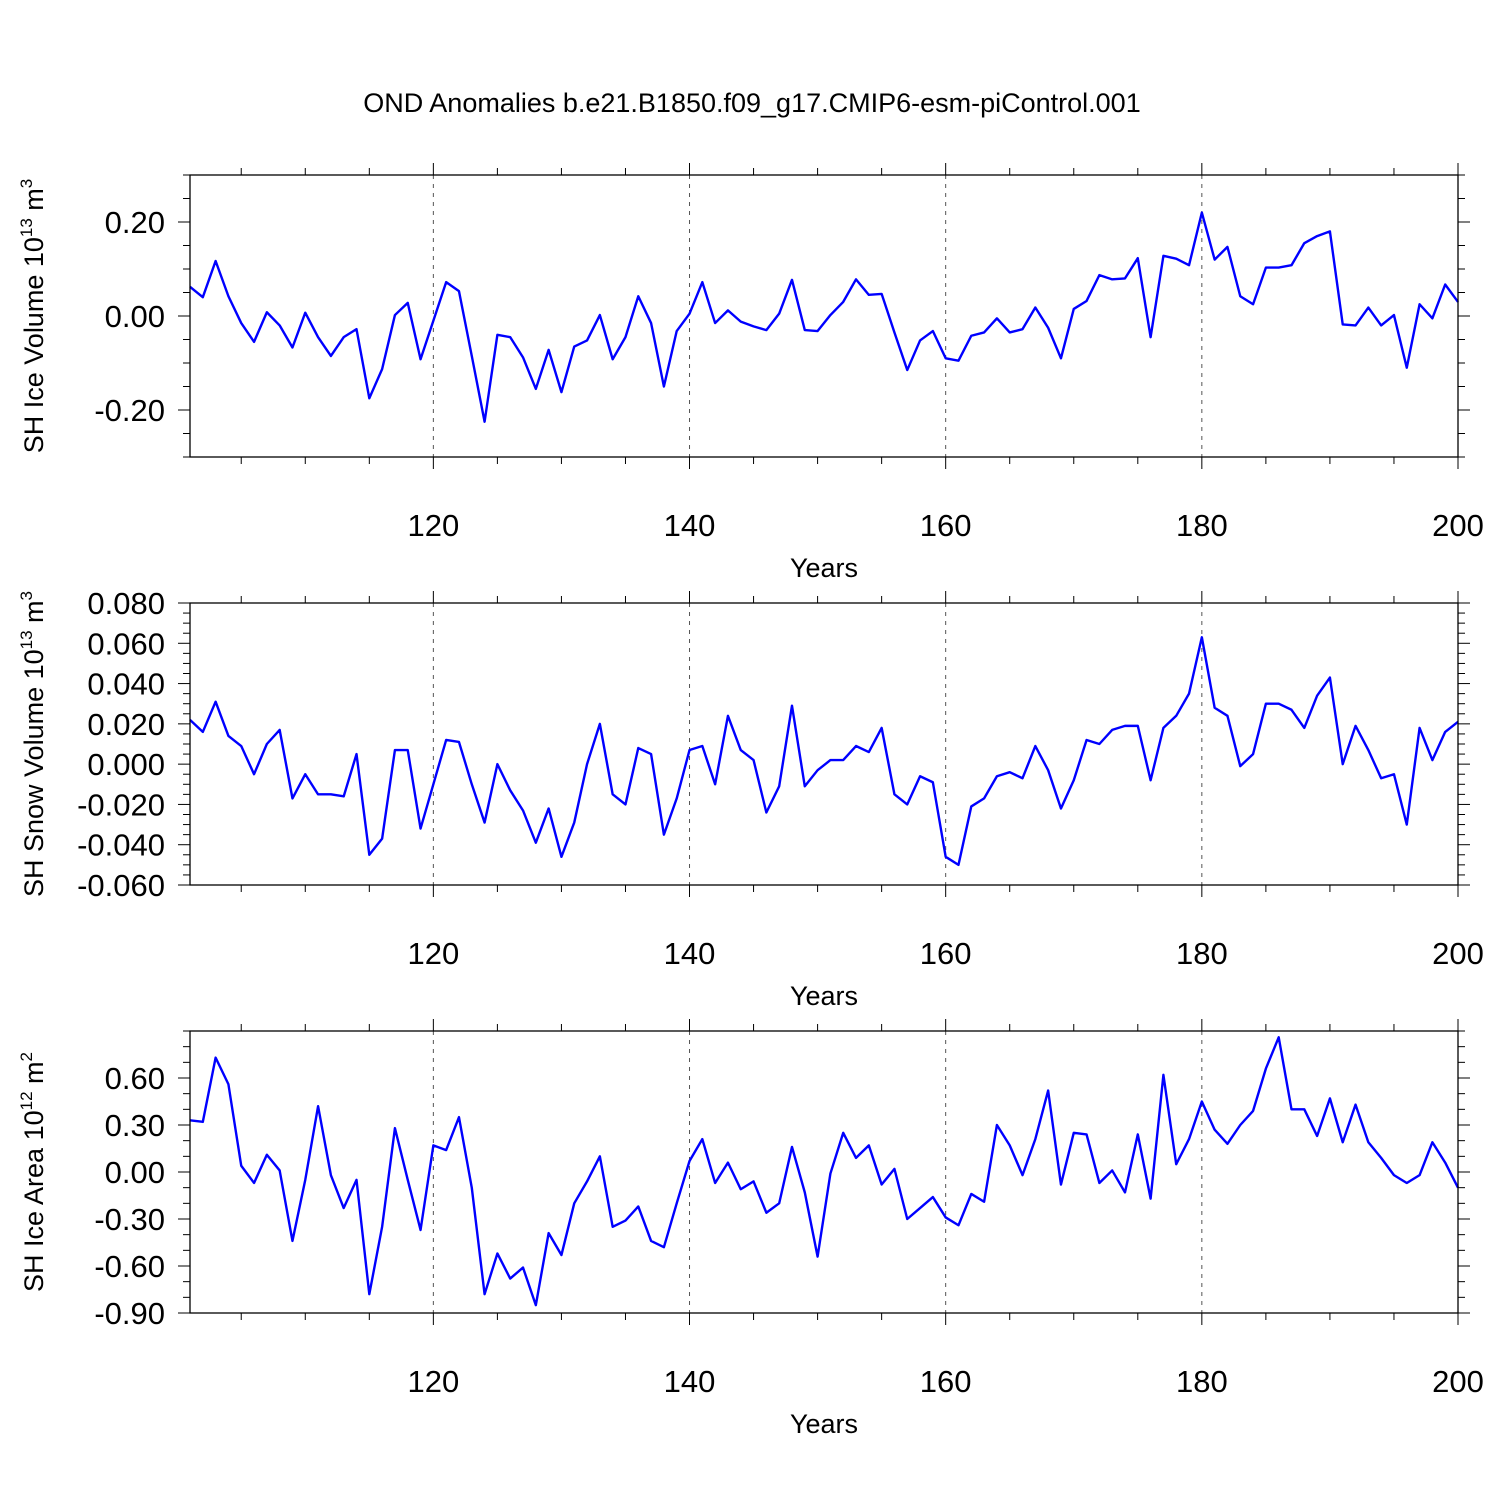 This screenshot has height=1500, width=1500. I want to click on y-tick-label: 0.000, so click(126, 764).